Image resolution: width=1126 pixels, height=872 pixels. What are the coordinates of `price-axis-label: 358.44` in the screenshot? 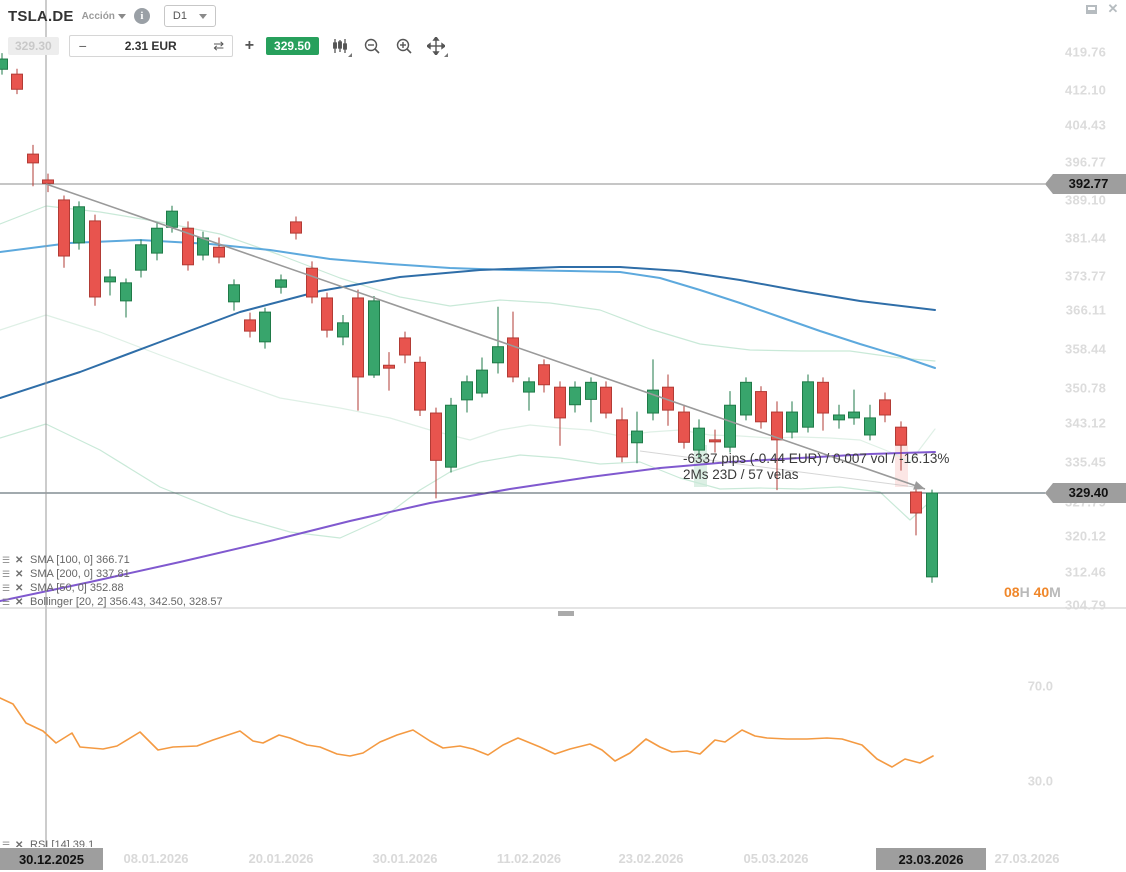 It's located at (1085, 349).